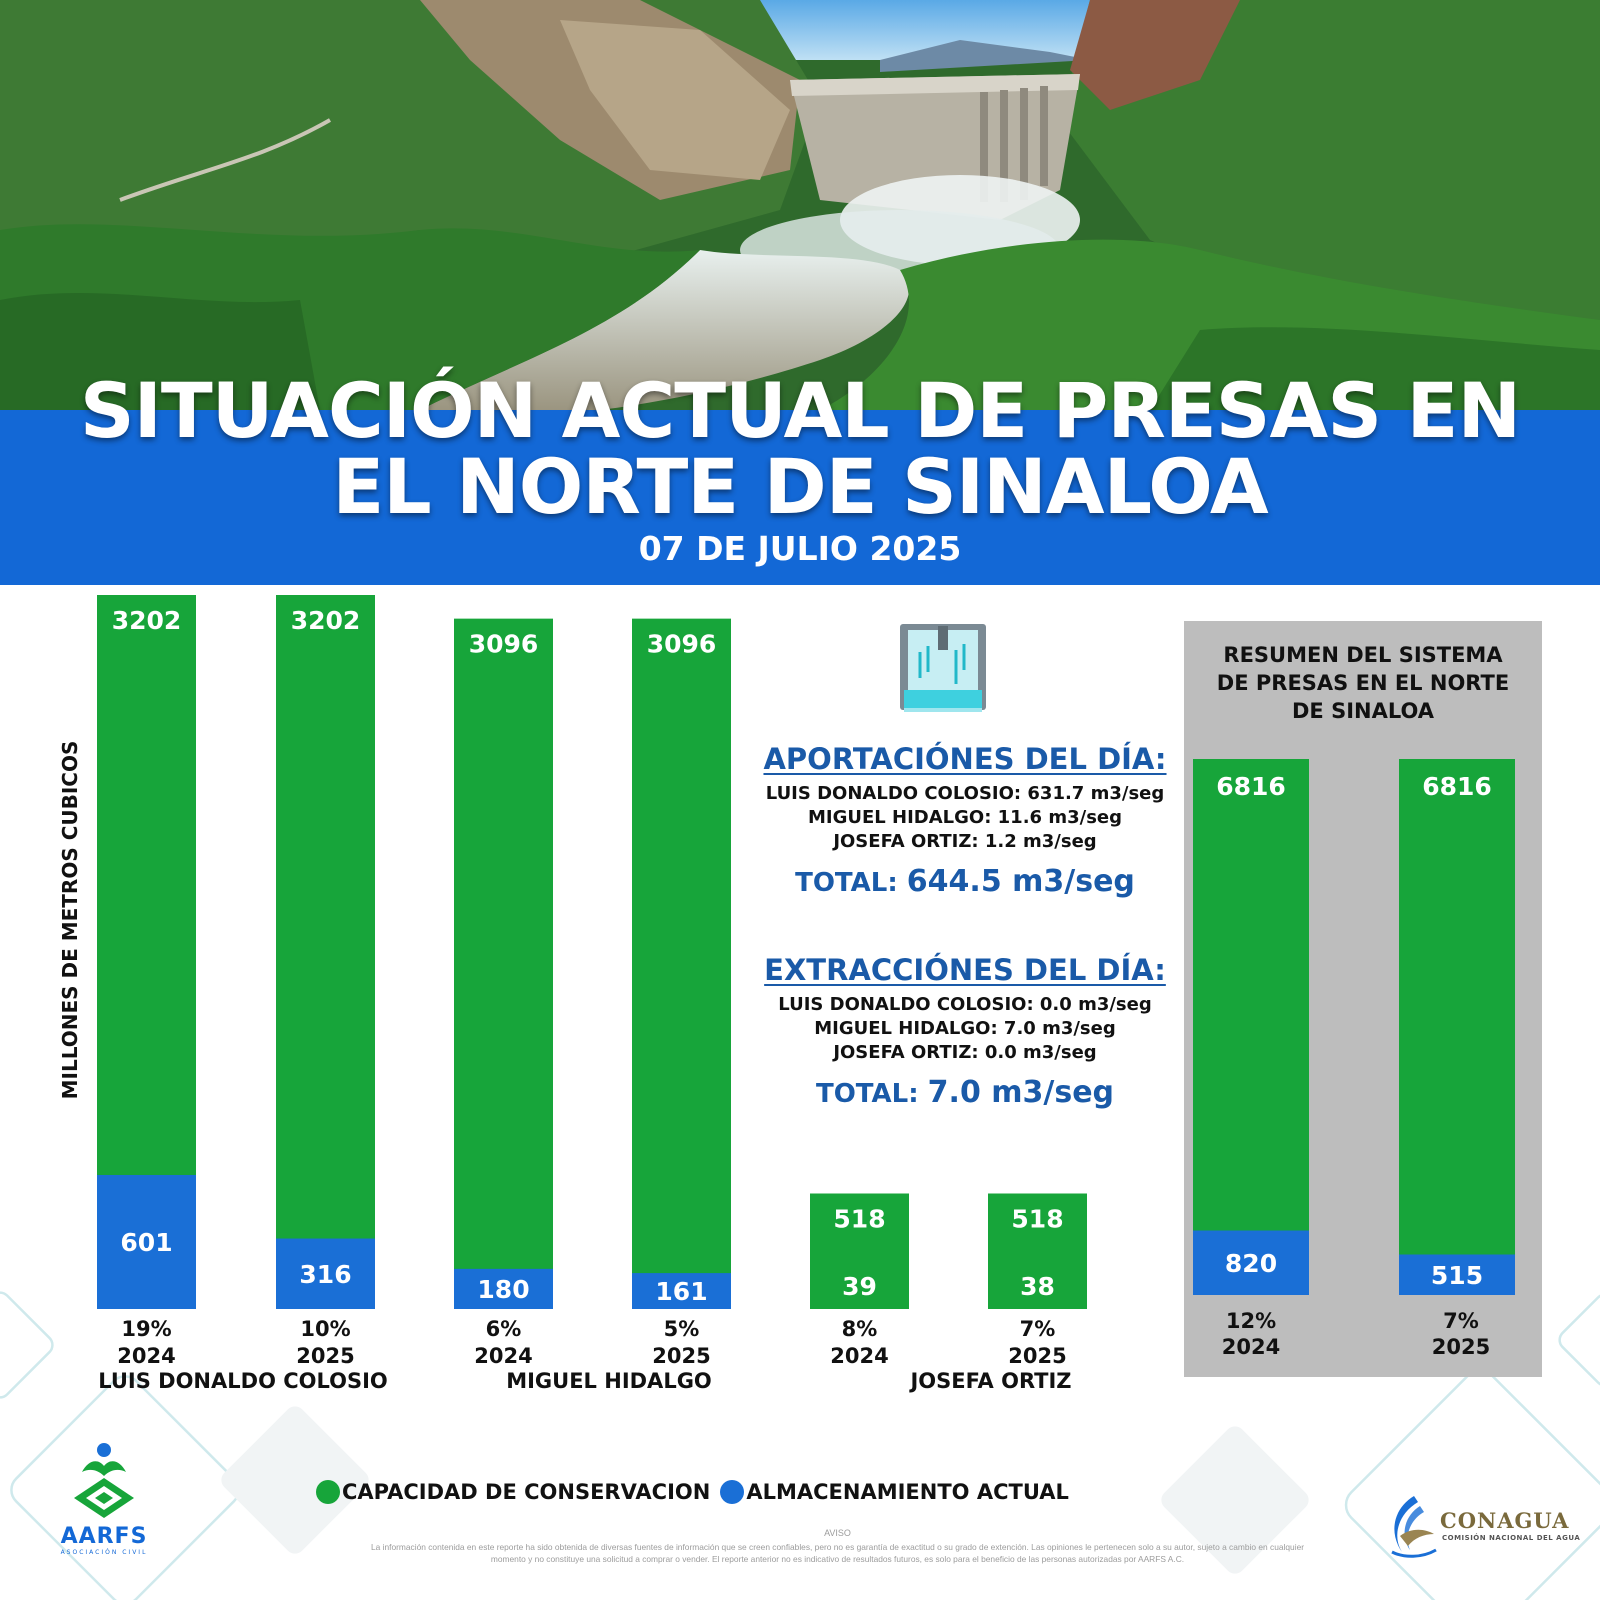 The image size is (1600, 1600). I want to click on percent-label: 6%, so click(504, 1329).